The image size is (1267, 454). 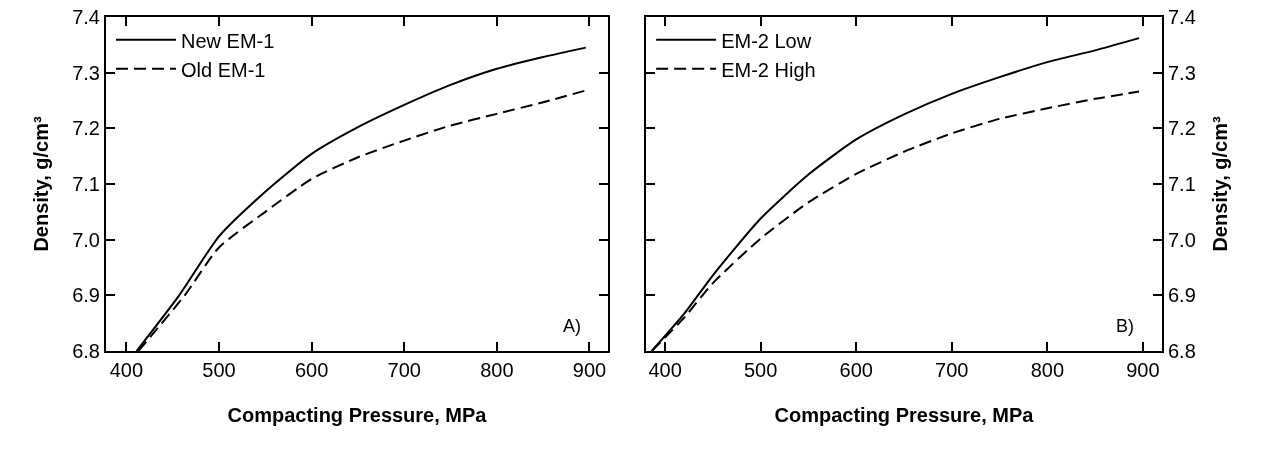 What do you see at coordinates (766, 40) in the screenshot?
I see `legend-label: EM-2 Low` at bounding box center [766, 40].